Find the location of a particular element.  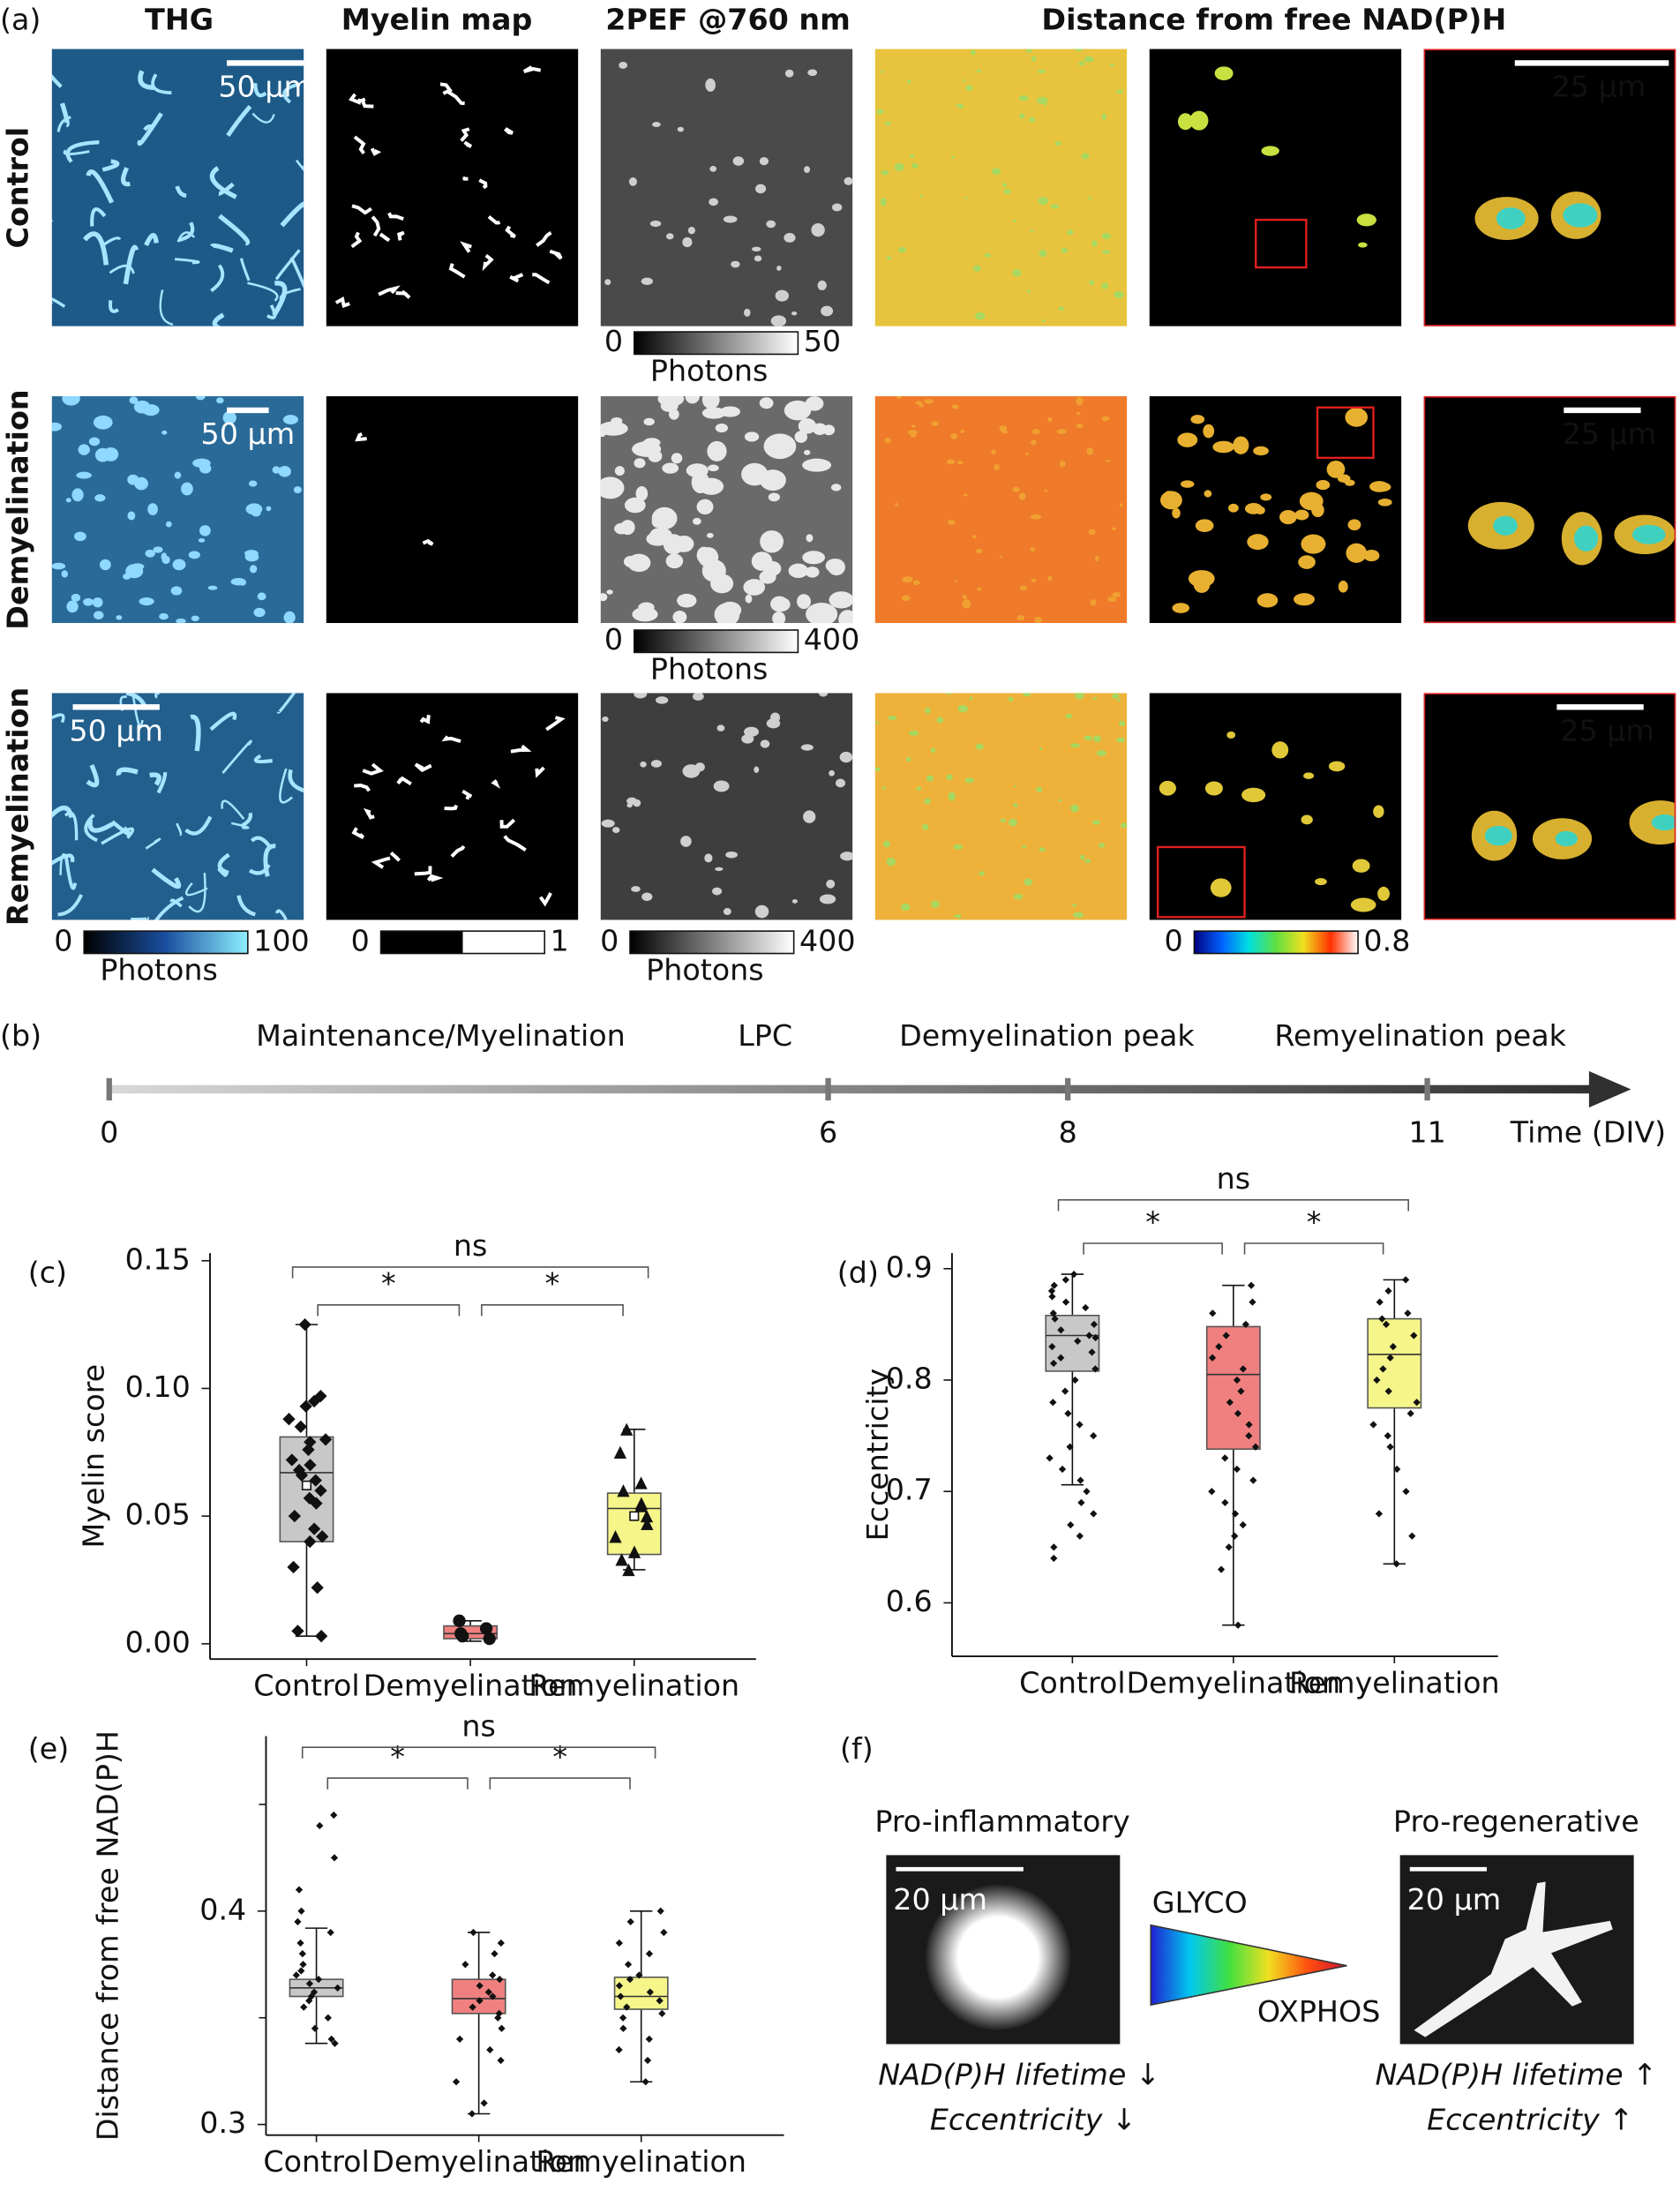

x-tick-label: 8 is located at coordinates (1068, 1132).